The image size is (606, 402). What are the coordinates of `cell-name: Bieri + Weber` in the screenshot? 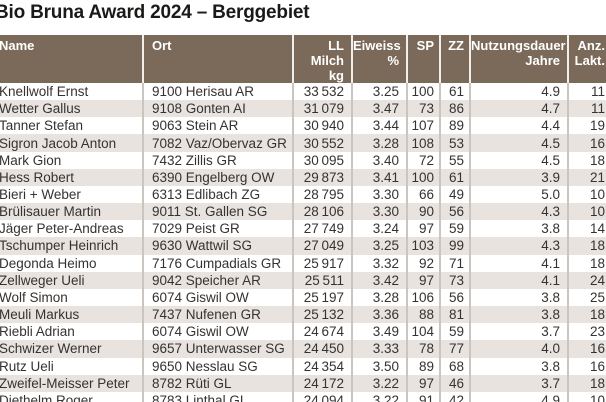 It's located at (72, 194).